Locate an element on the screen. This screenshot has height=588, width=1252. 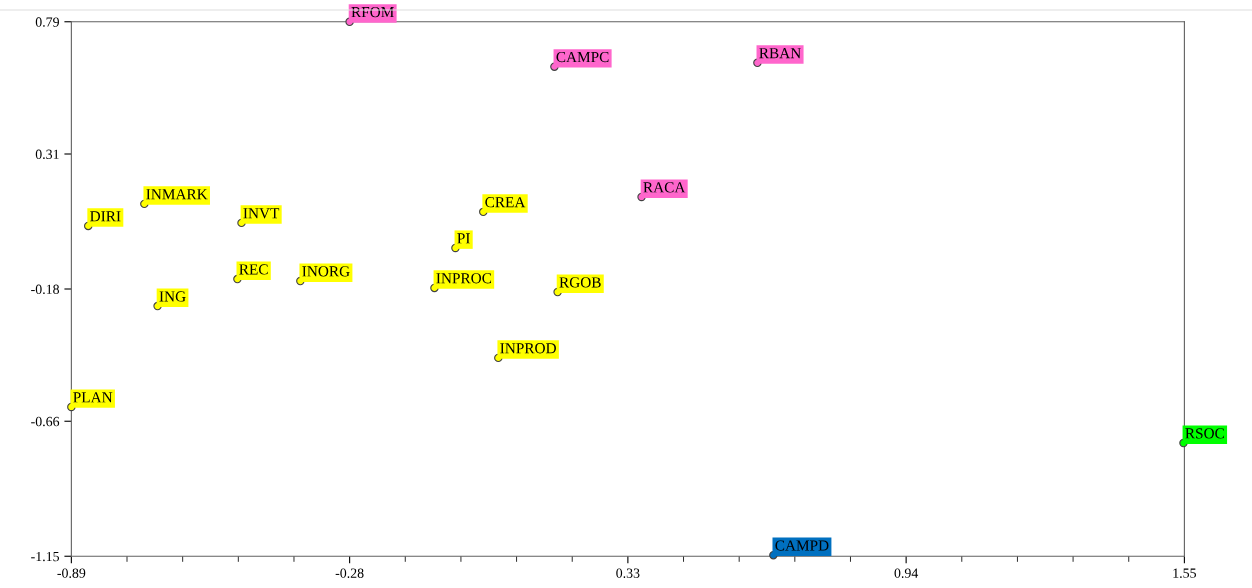
data-label: CAMPC is located at coordinates (582, 57).